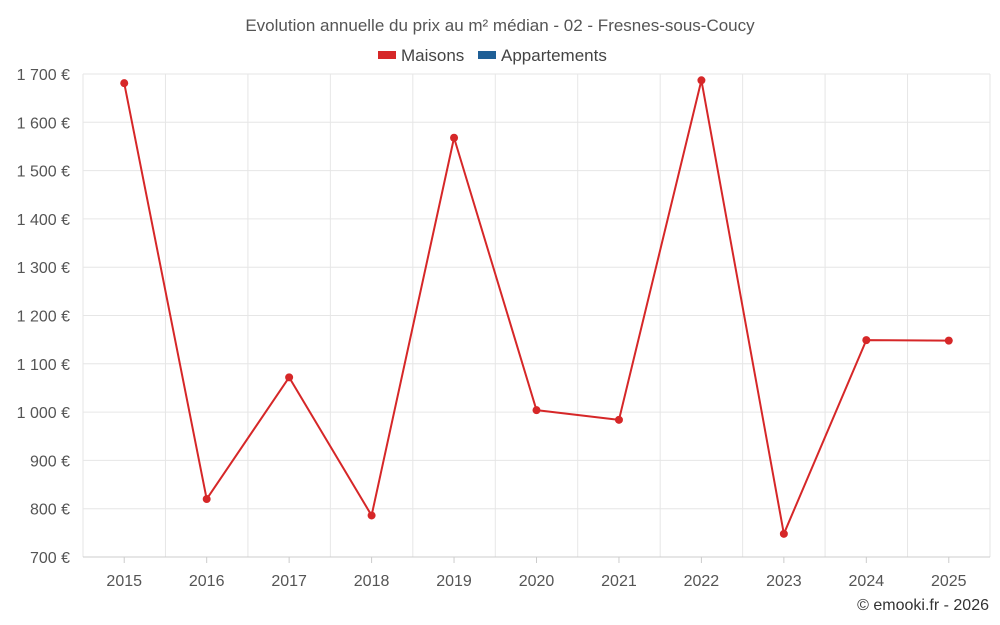 The height and width of the screenshot is (625, 1000). I want to click on x-tick-label: 2025, so click(949, 581).